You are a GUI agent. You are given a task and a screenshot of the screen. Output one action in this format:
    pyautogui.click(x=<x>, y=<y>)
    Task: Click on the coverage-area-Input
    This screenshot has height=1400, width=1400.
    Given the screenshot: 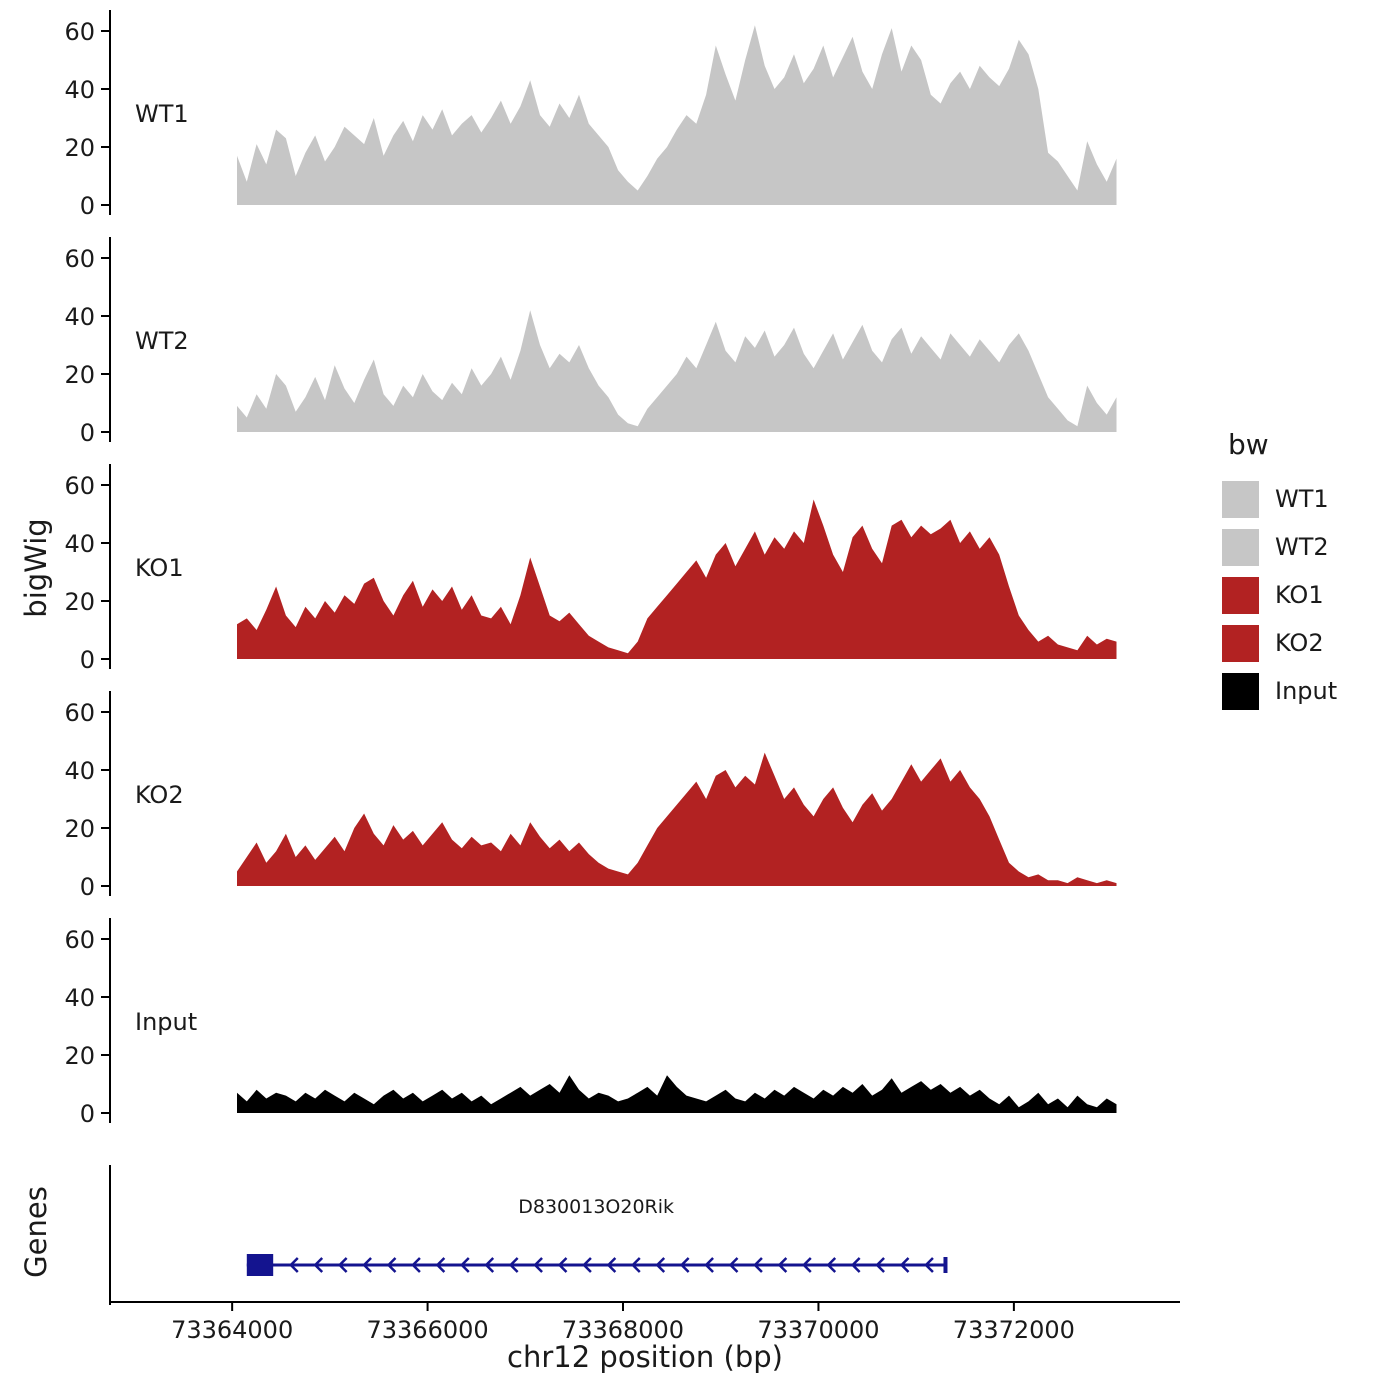 What is the action you would take?
    pyautogui.click(x=677, y=1094)
    